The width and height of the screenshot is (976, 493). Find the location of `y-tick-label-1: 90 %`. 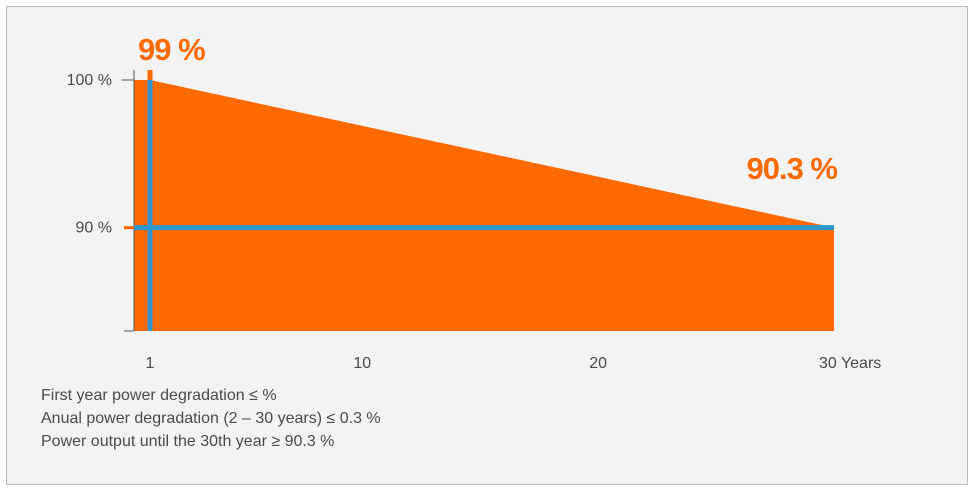

y-tick-label-1: 90 % is located at coordinates (94, 228).